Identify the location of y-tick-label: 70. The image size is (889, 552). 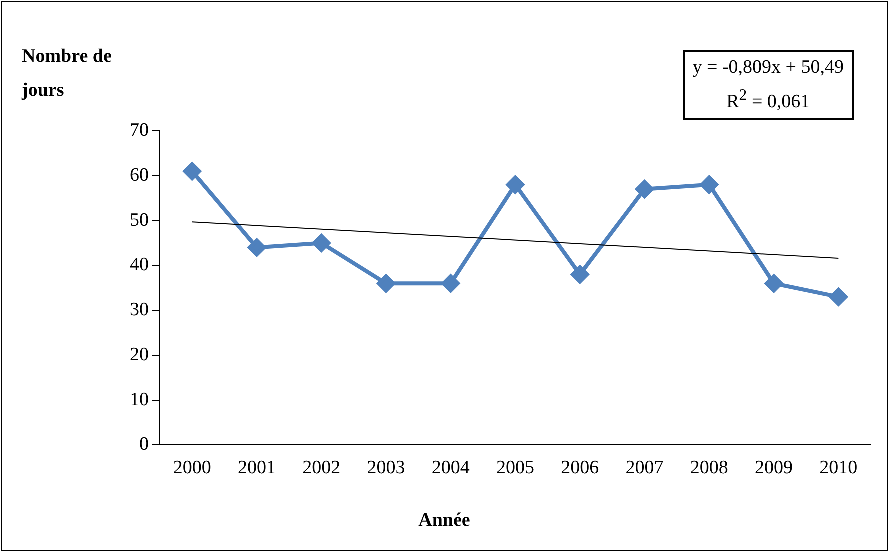
(139, 130).